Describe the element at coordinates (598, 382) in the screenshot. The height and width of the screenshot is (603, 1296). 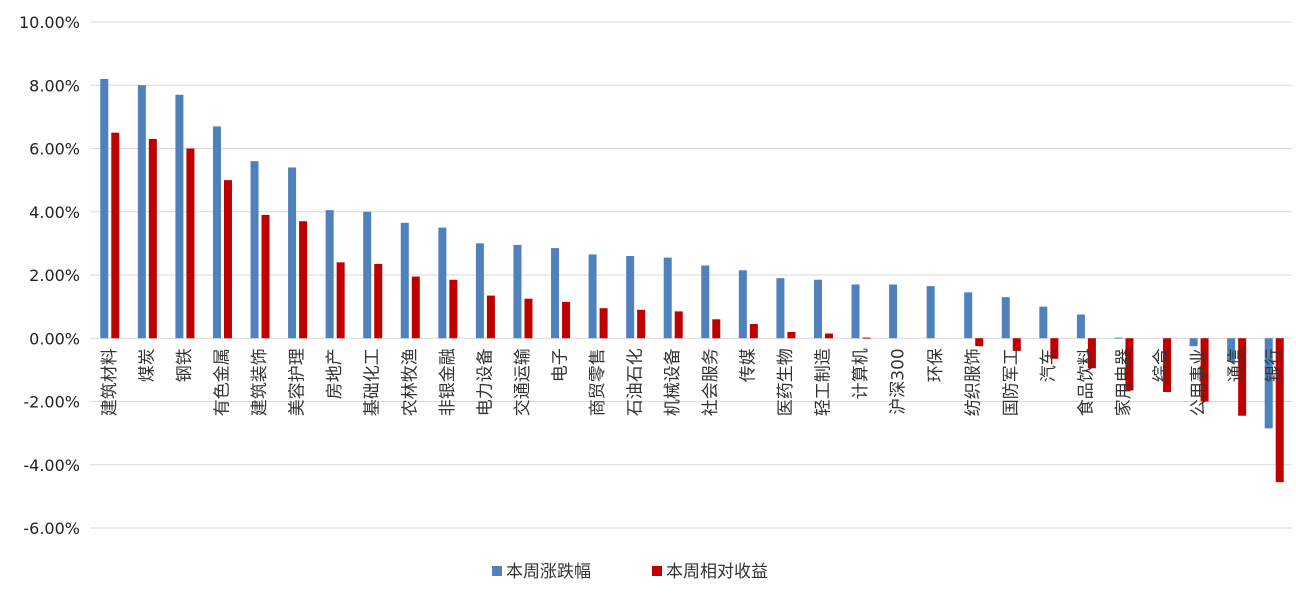
I see `category-label: 商贸零售` at that location.